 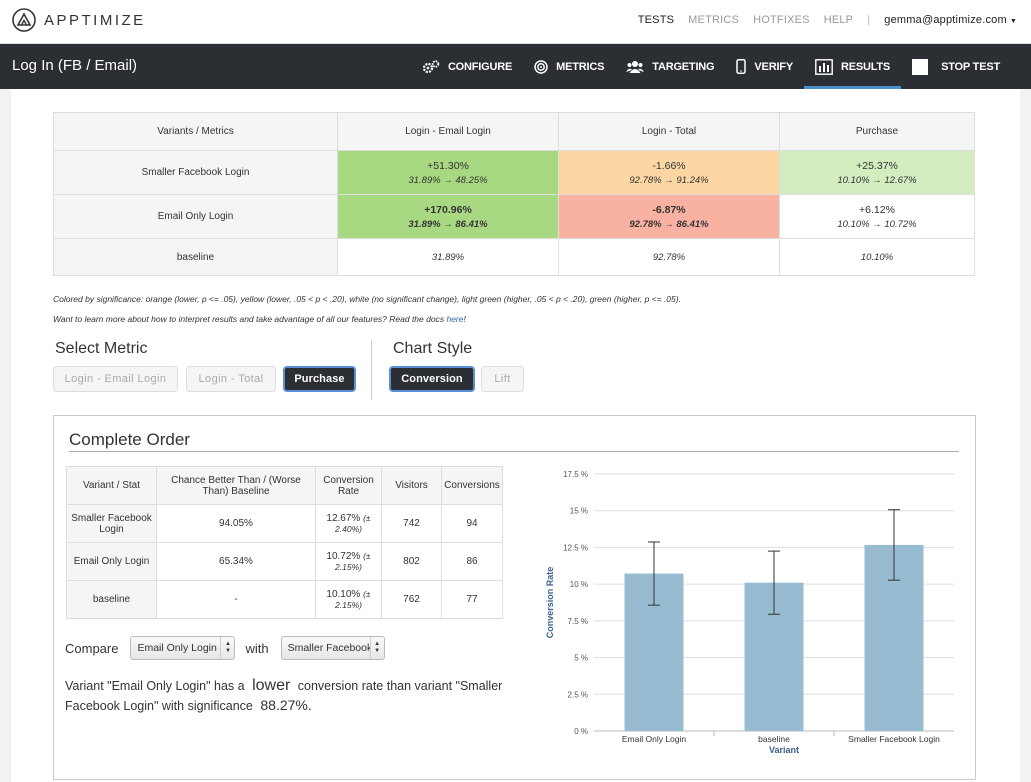 I want to click on y-axis-title: Conversion Rate, so click(x=550, y=603).